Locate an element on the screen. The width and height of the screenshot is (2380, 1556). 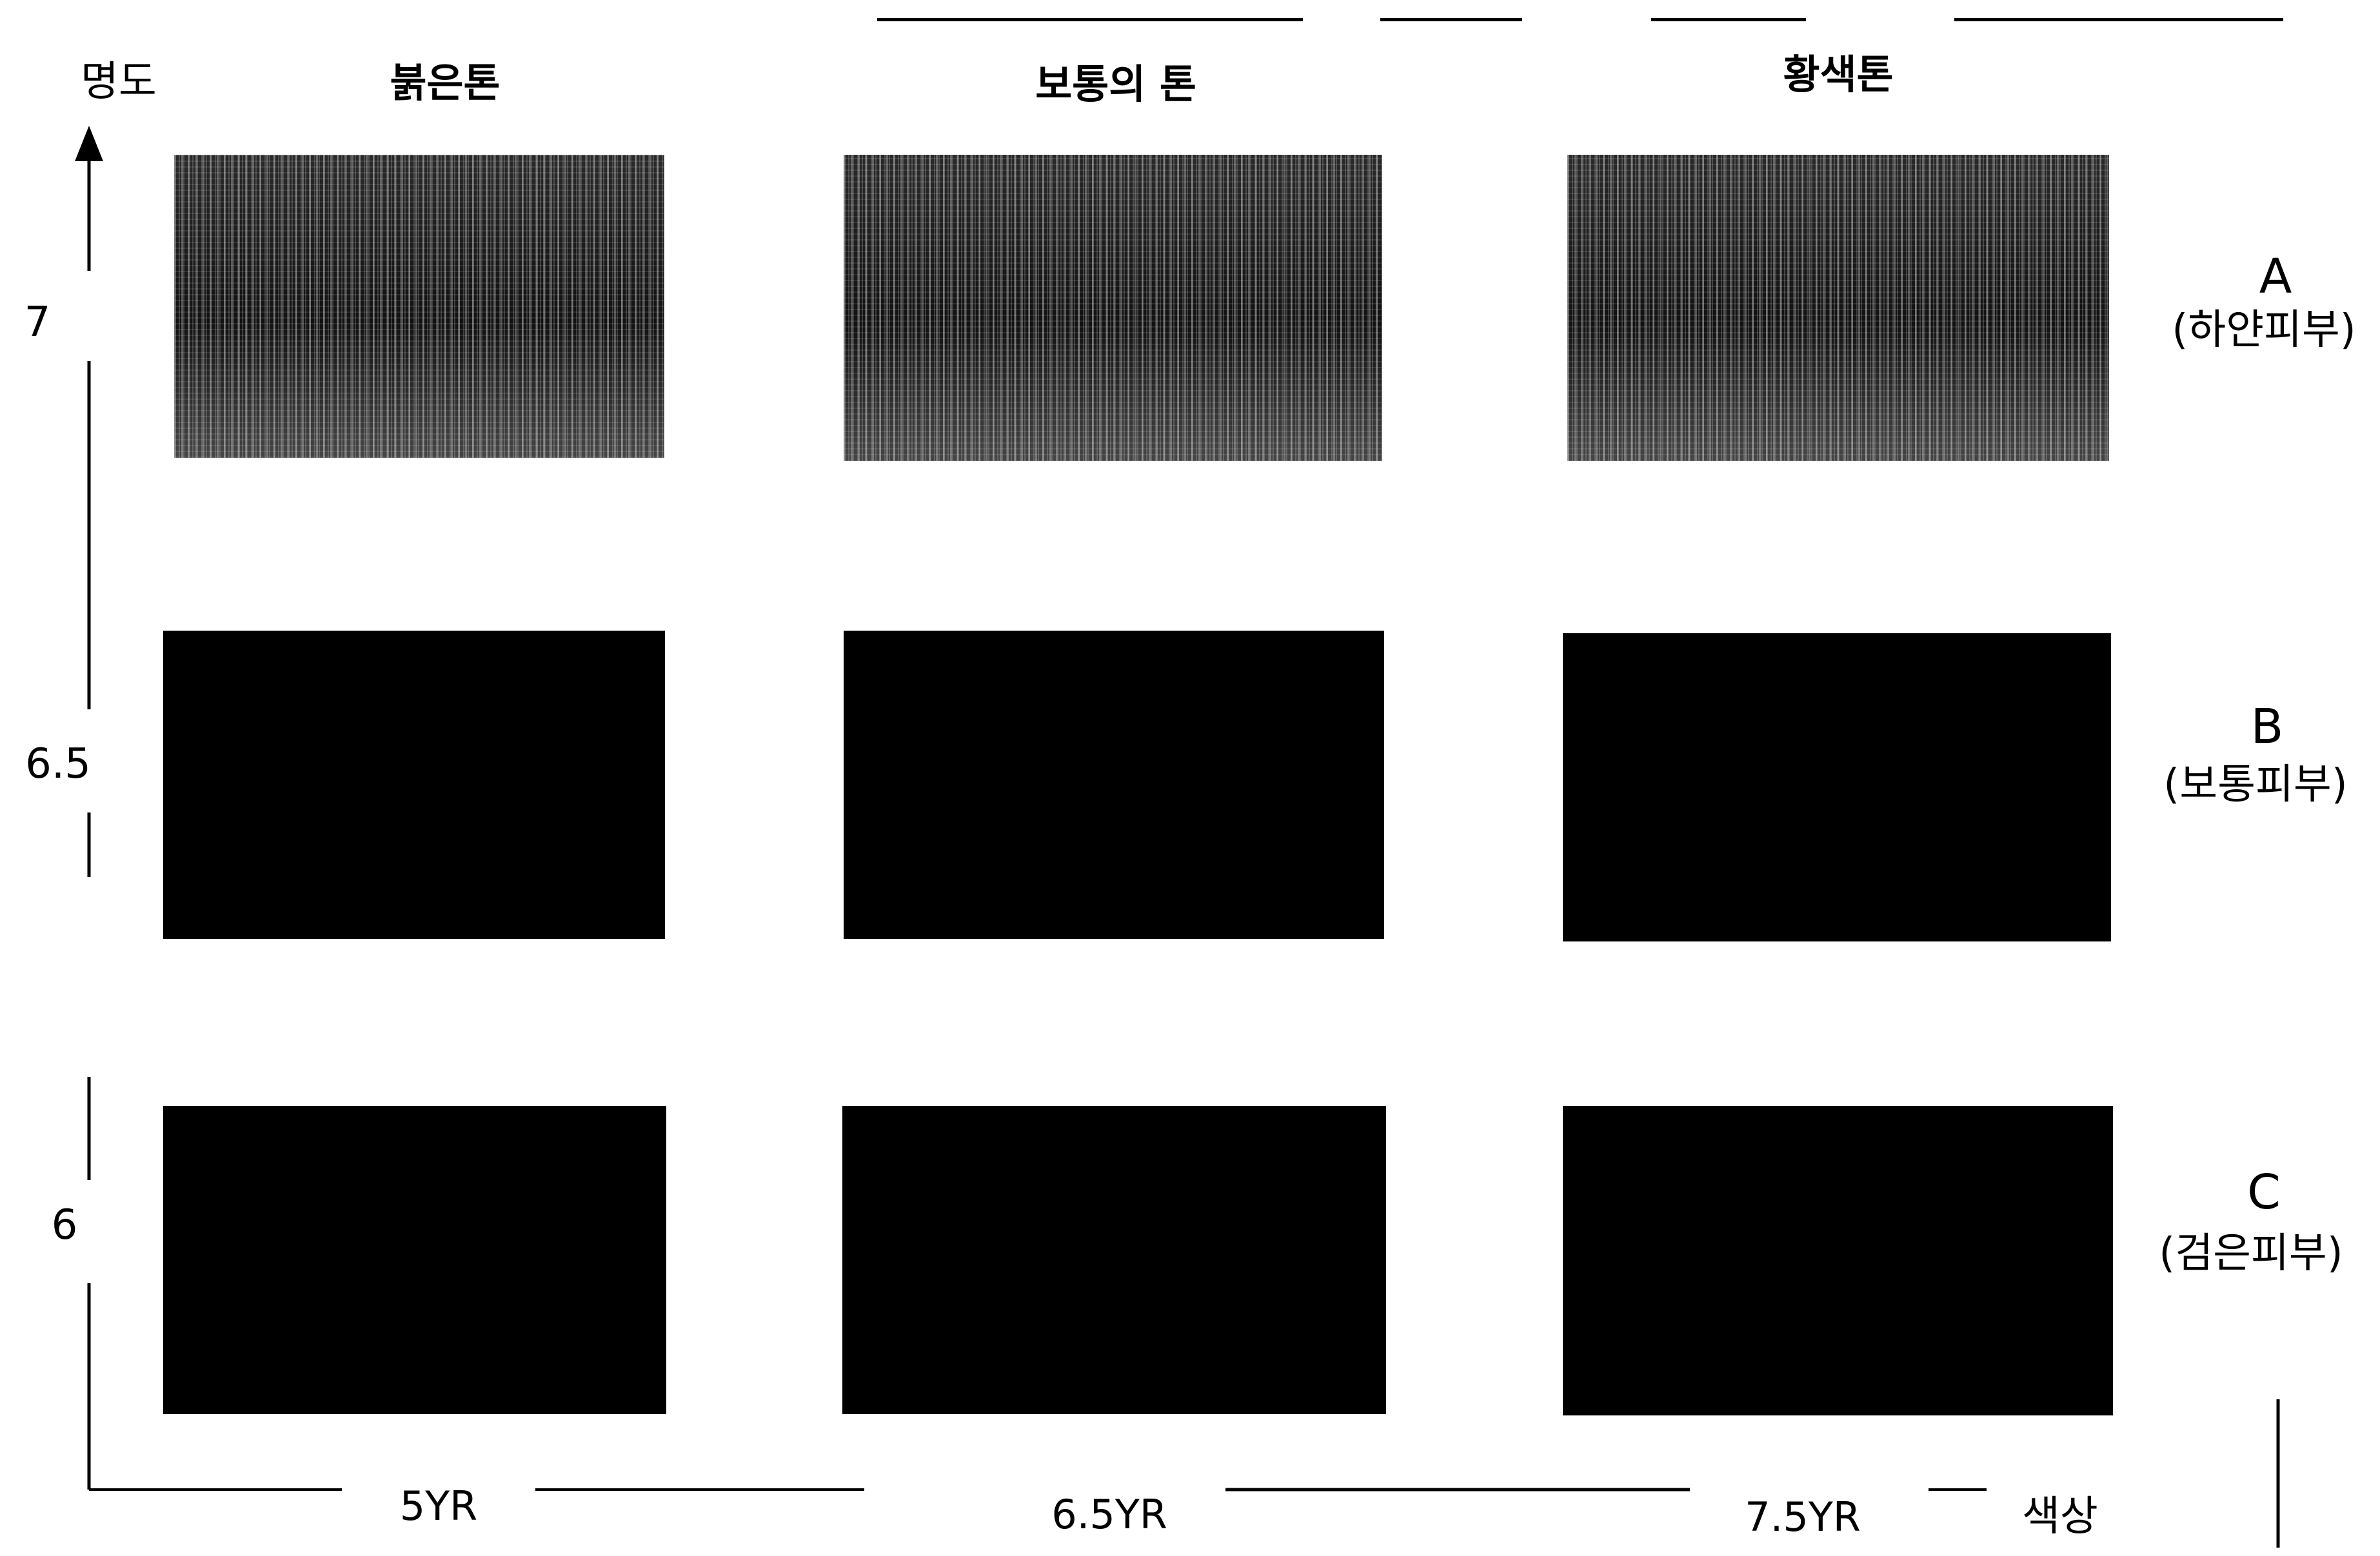
y-tick-7: 7 is located at coordinates (37, 322).